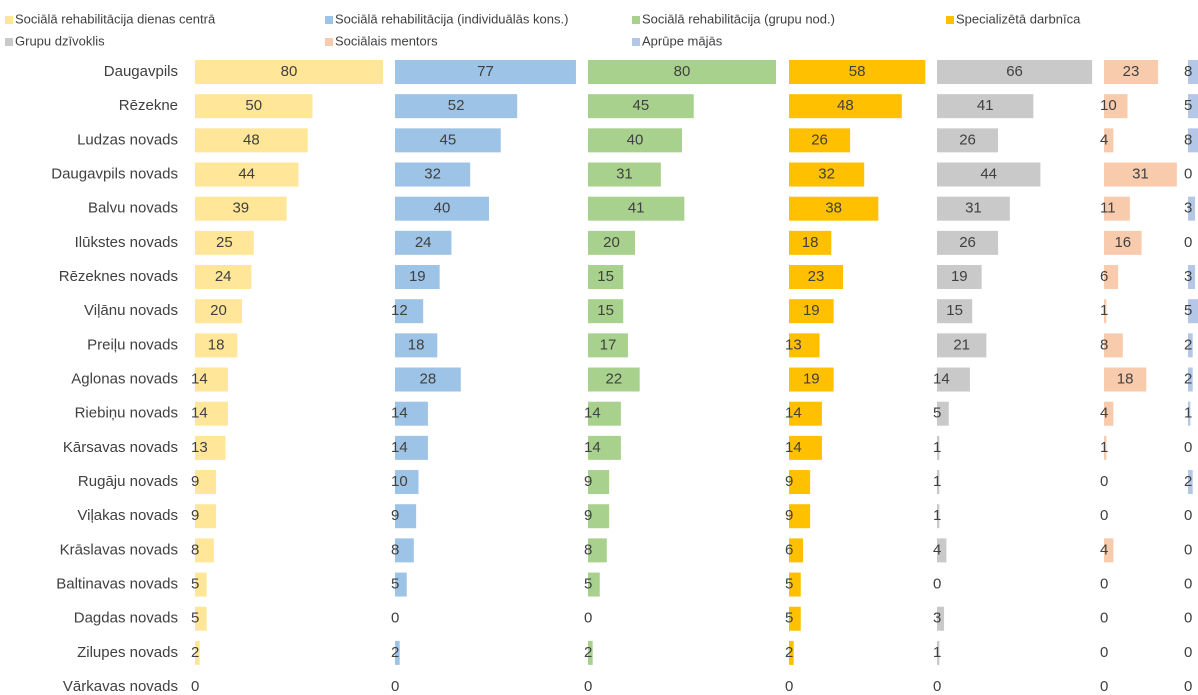 The width and height of the screenshot is (1198, 695). I want to click on category-label: Dagdas novads, so click(126, 618).